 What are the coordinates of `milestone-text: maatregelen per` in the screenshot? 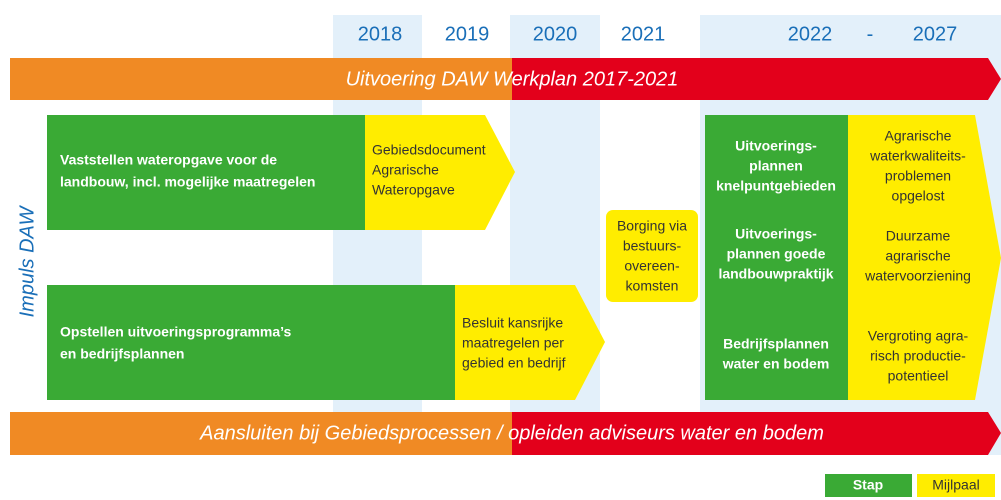 It's located at (513, 343).